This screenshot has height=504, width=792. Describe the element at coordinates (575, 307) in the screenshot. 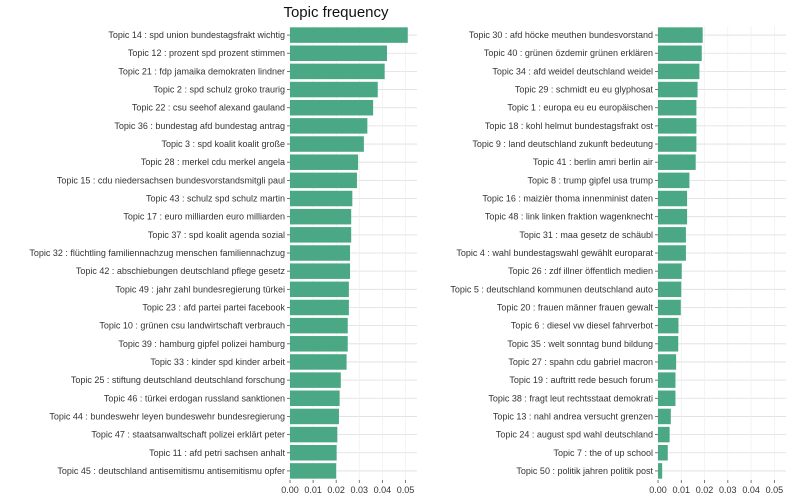

I see `category-label: Topic 20 : frauen männer frauen gewalt` at that location.